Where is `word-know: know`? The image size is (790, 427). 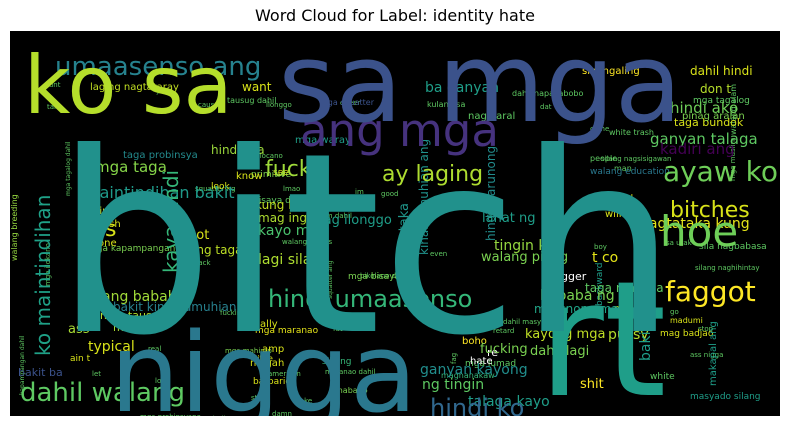
word-know: know is located at coordinates (249, 176).